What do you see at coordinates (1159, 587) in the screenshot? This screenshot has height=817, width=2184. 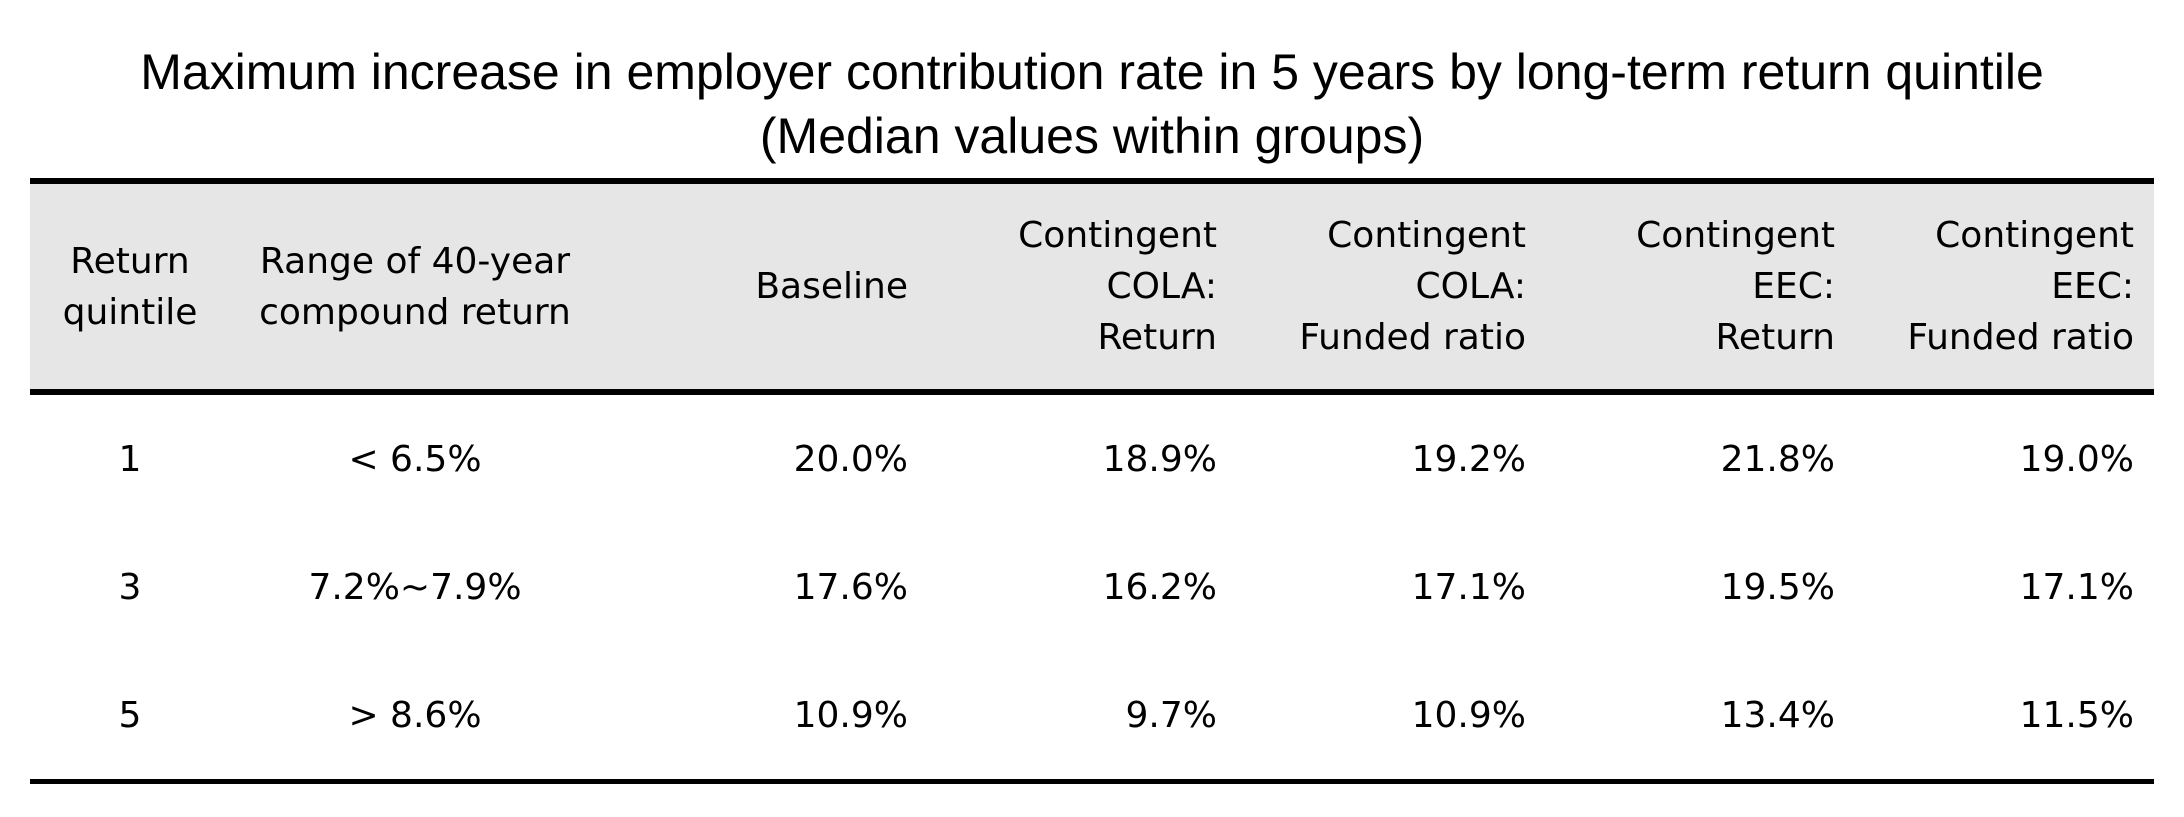 I see `table-cell-r2-c4: 16.2%` at bounding box center [1159, 587].